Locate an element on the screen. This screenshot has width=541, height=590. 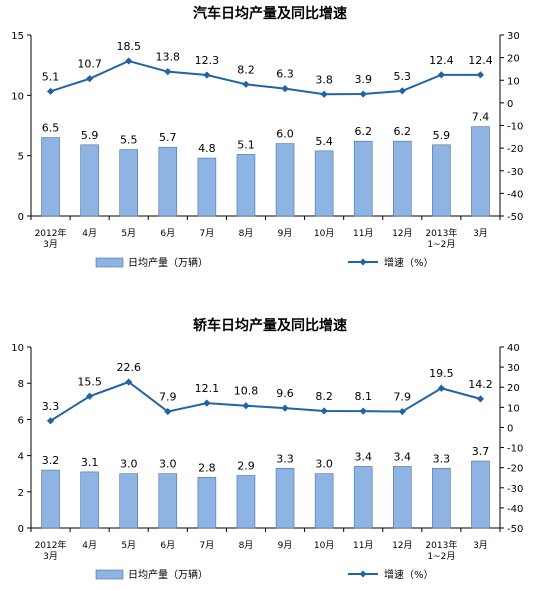
bar-data-label: 5.9 is located at coordinates (90, 135).